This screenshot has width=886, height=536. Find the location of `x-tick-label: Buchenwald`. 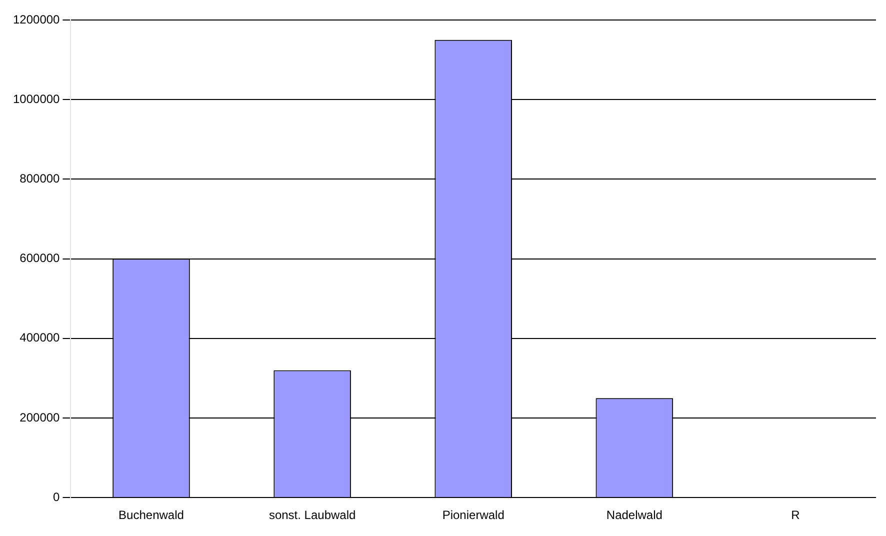

x-tick-label: Buchenwald is located at coordinates (151, 515).